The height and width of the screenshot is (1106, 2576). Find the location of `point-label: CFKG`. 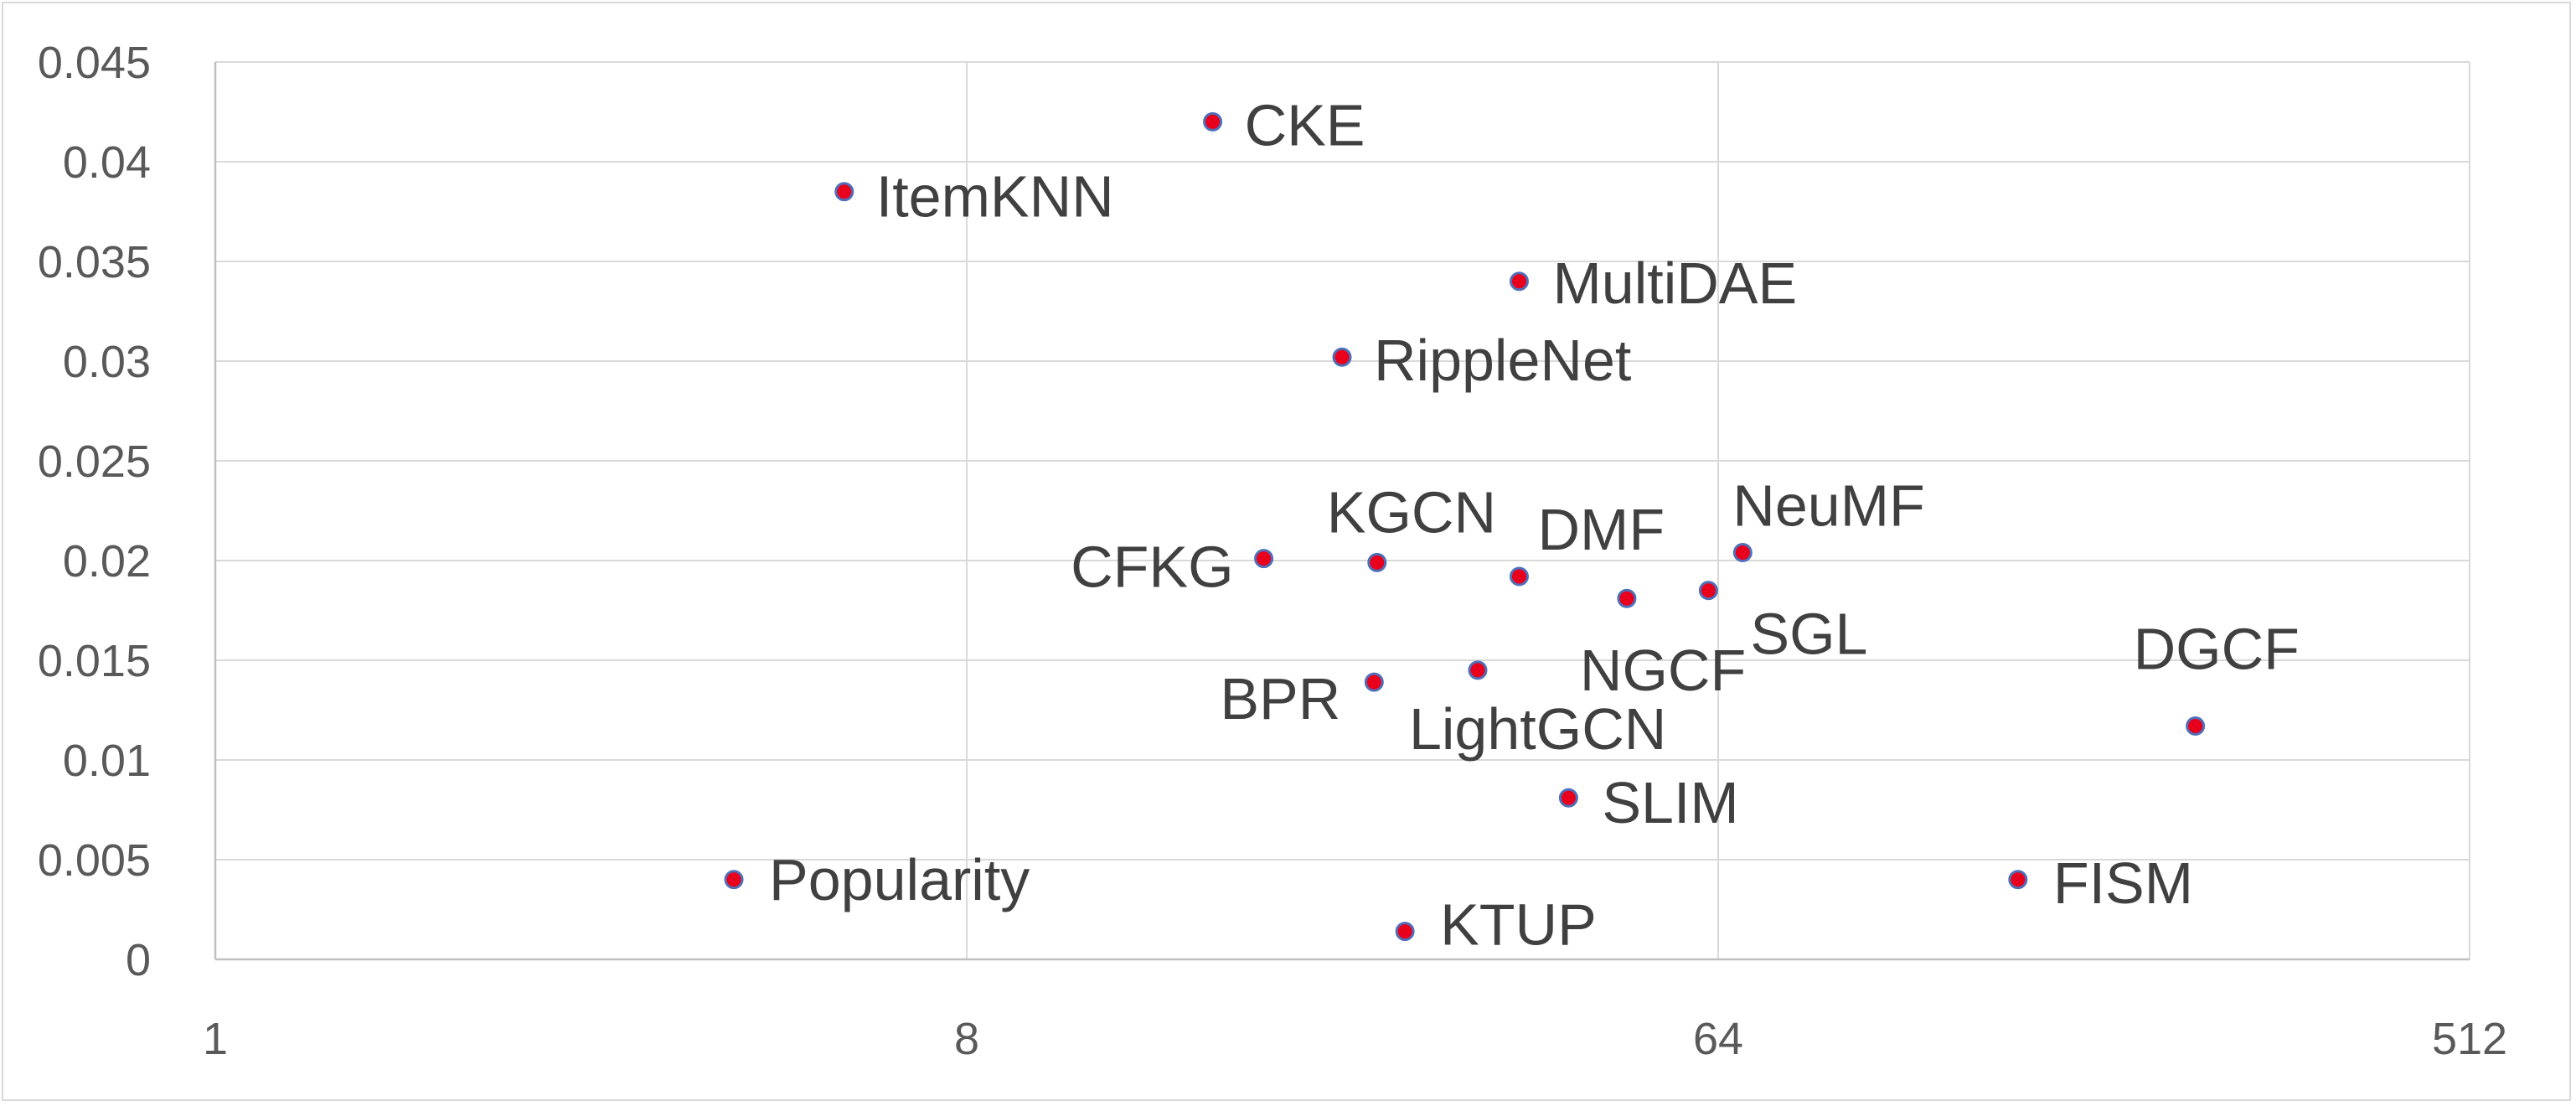

point-label: CFKG is located at coordinates (1152, 567).